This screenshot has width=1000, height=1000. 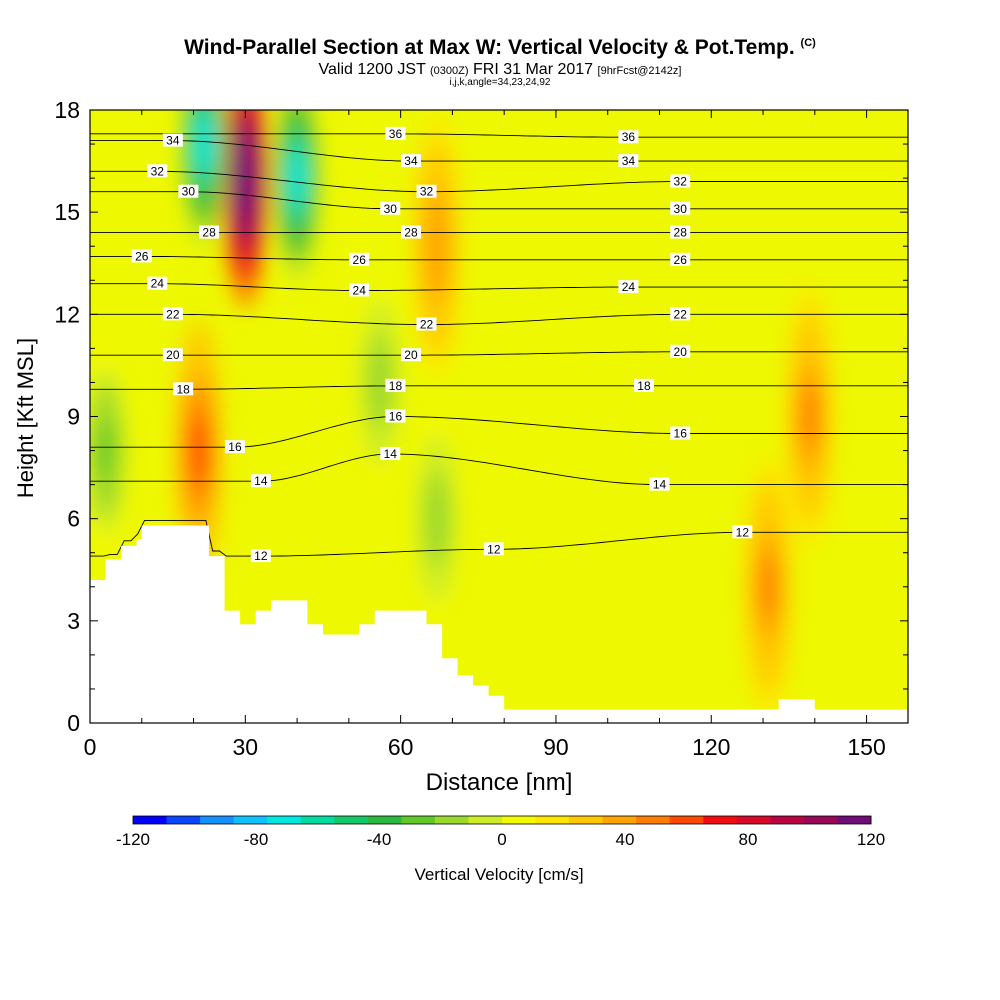 I want to click on valid-date-text: FRI 31 Mar 2017, so click(x=533, y=69).